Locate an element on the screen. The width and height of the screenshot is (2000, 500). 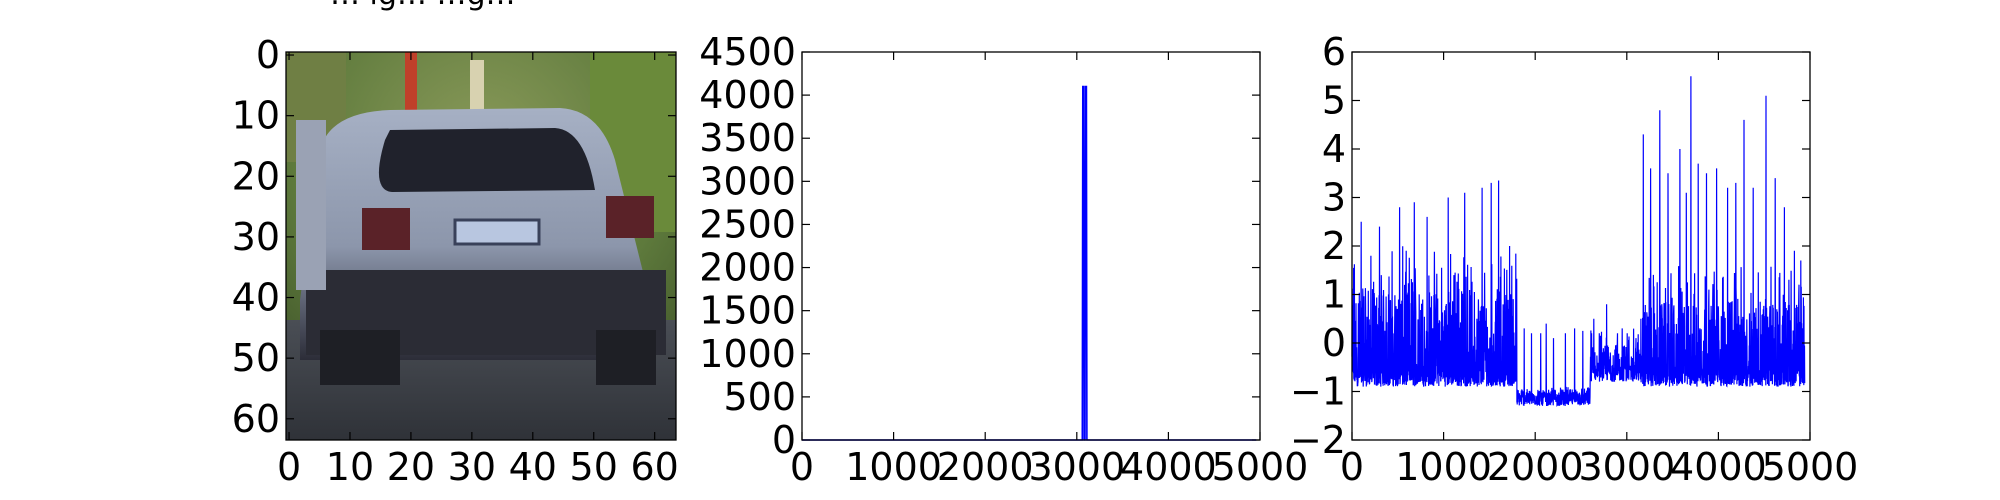
image-x-tick-label: 20 is located at coordinates (411, 467).